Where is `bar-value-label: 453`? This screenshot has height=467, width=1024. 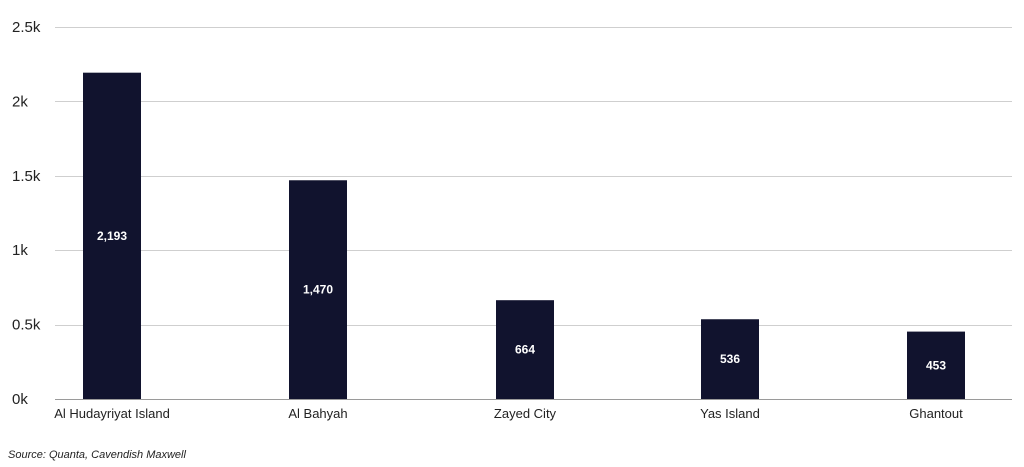 bar-value-label: 453 is located at coordinates (936, 365).